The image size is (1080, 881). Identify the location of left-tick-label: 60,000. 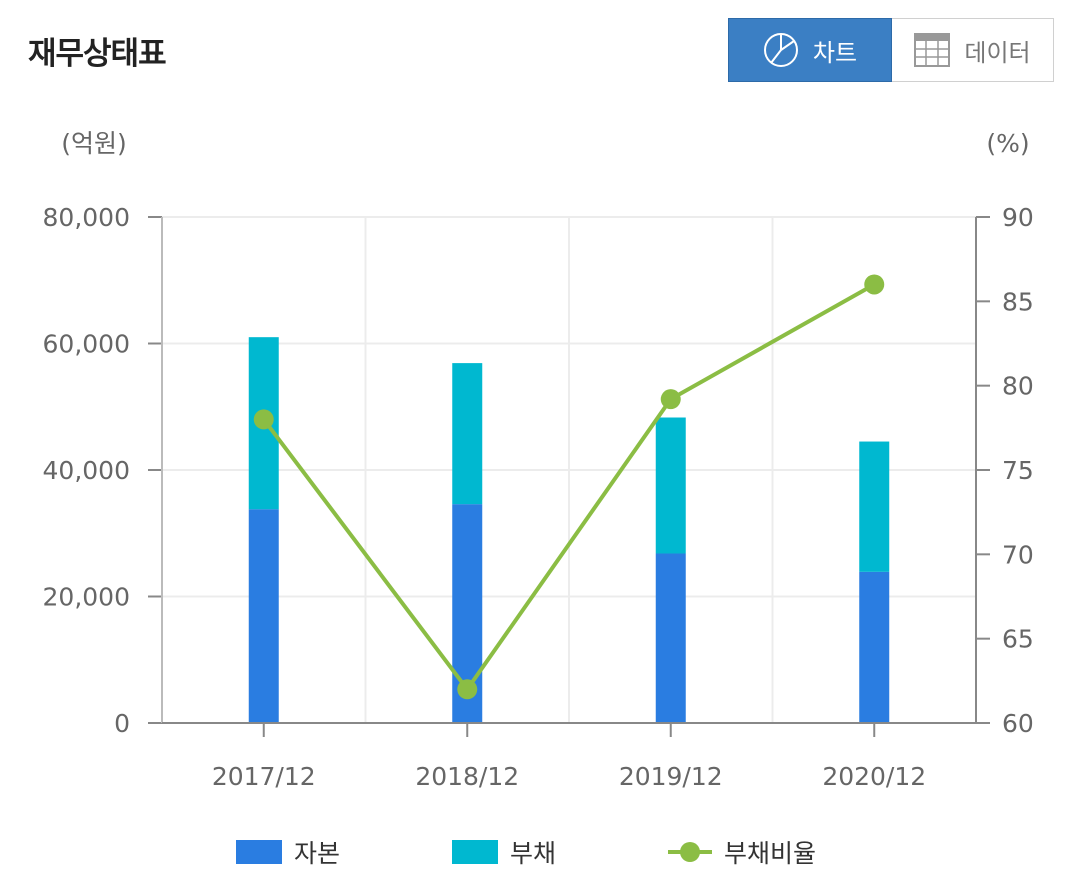
(86, 344).